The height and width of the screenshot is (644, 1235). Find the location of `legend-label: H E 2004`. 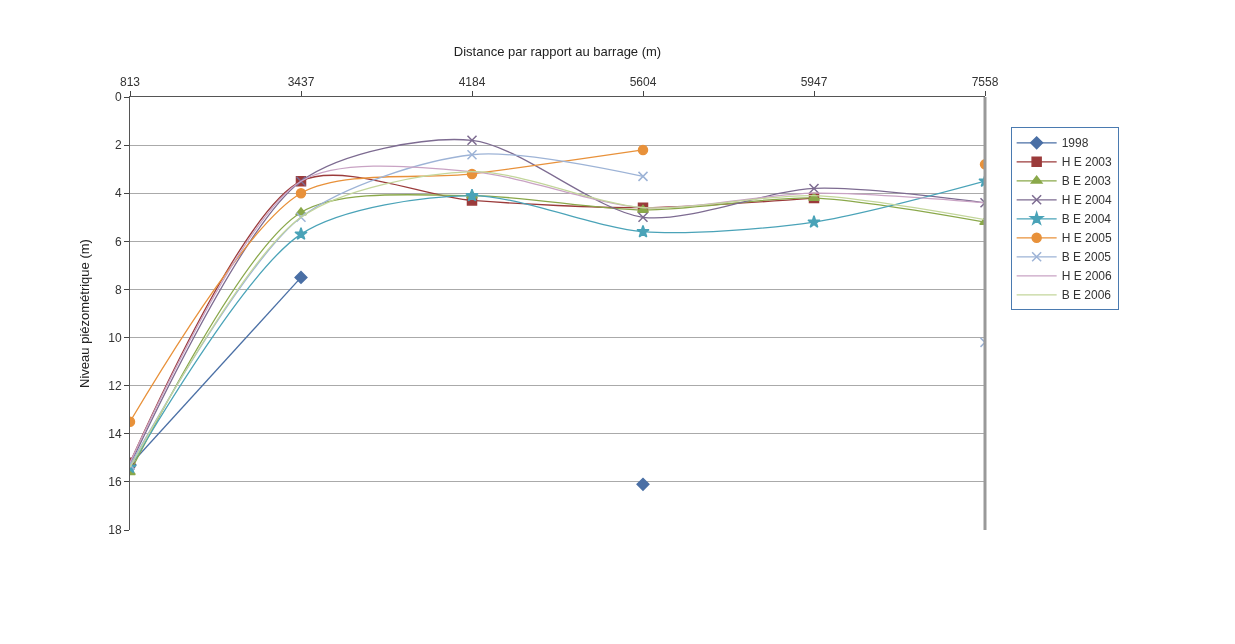

legend-label: H E 2004 is located at coordinates (1087, 200).